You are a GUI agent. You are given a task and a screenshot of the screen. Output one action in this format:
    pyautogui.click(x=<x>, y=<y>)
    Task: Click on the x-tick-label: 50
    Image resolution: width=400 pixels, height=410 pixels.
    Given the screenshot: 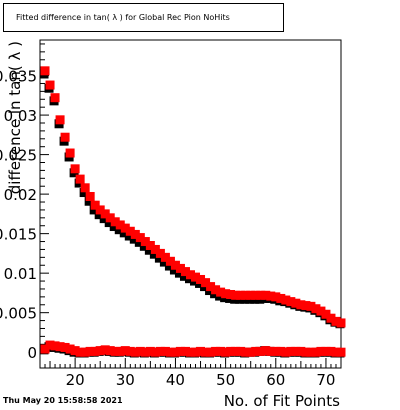 What is the action you would take?
    pyautogui.click(x=225, y=380)
    